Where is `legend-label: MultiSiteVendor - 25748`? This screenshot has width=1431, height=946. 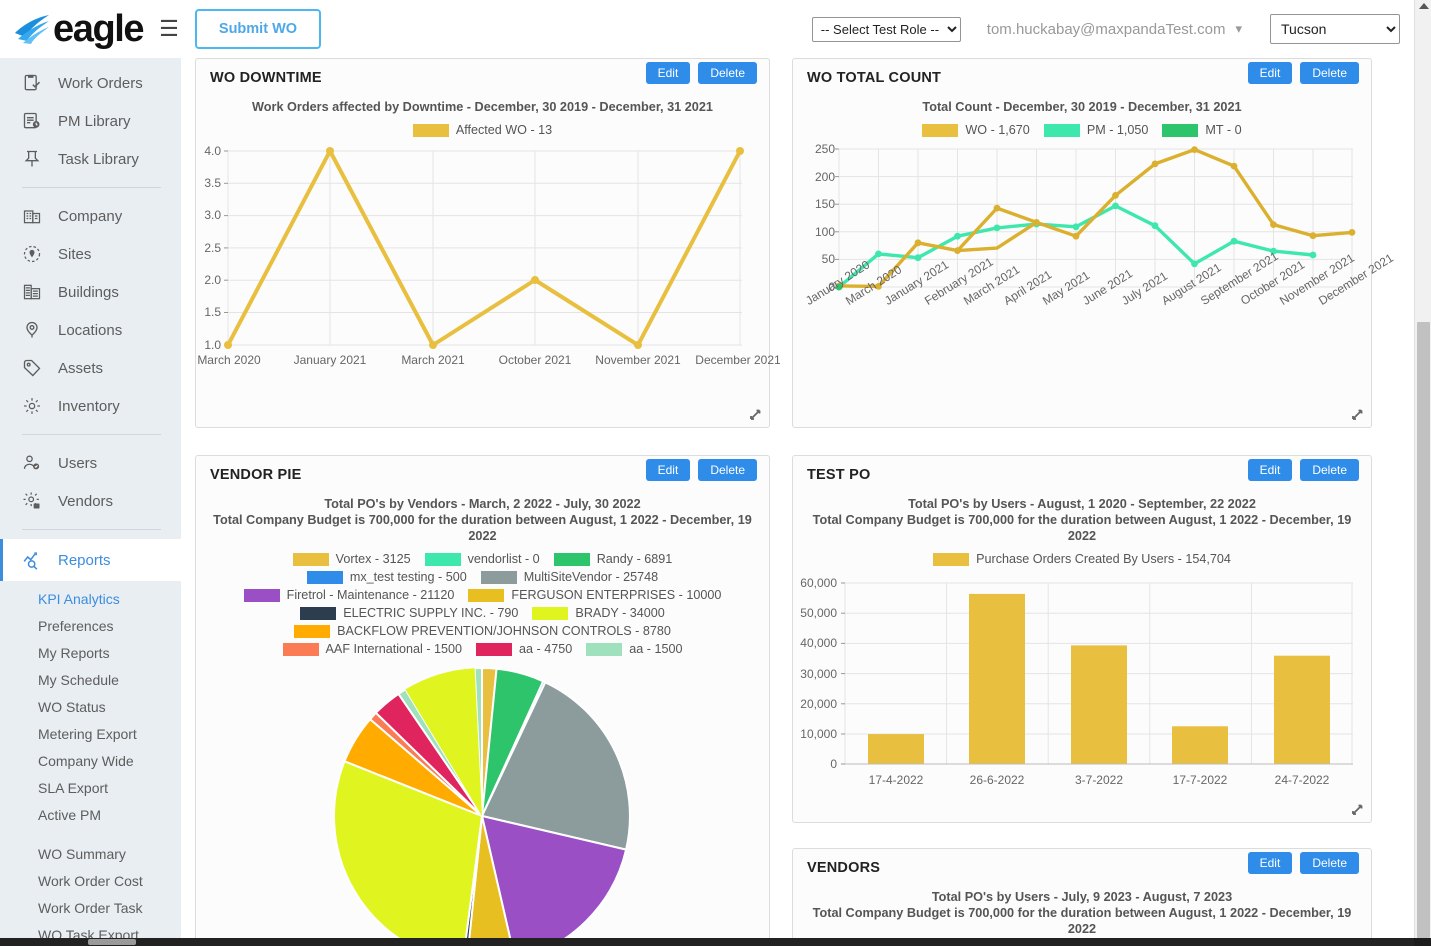 legend-label: MultiSiteVendor - 25748 is located at coordinates (591, 577).